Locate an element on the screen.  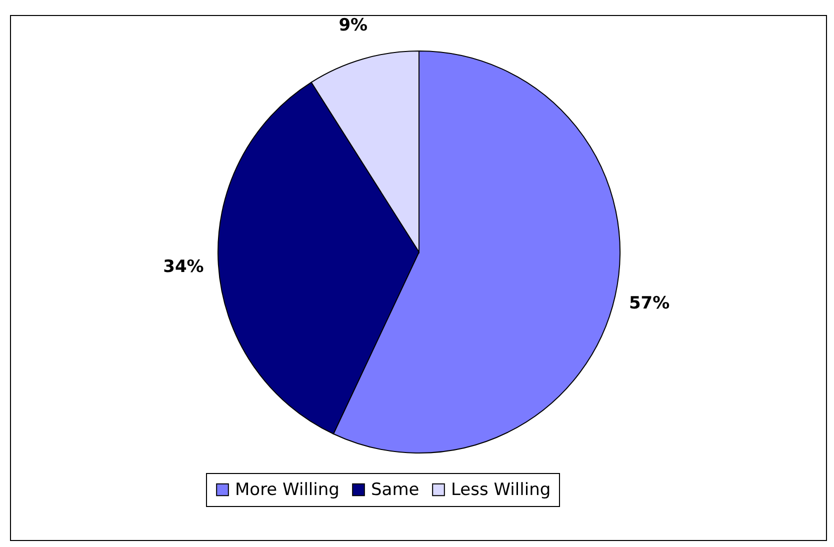
data-label: 57% is located at coordinates (649, 303).